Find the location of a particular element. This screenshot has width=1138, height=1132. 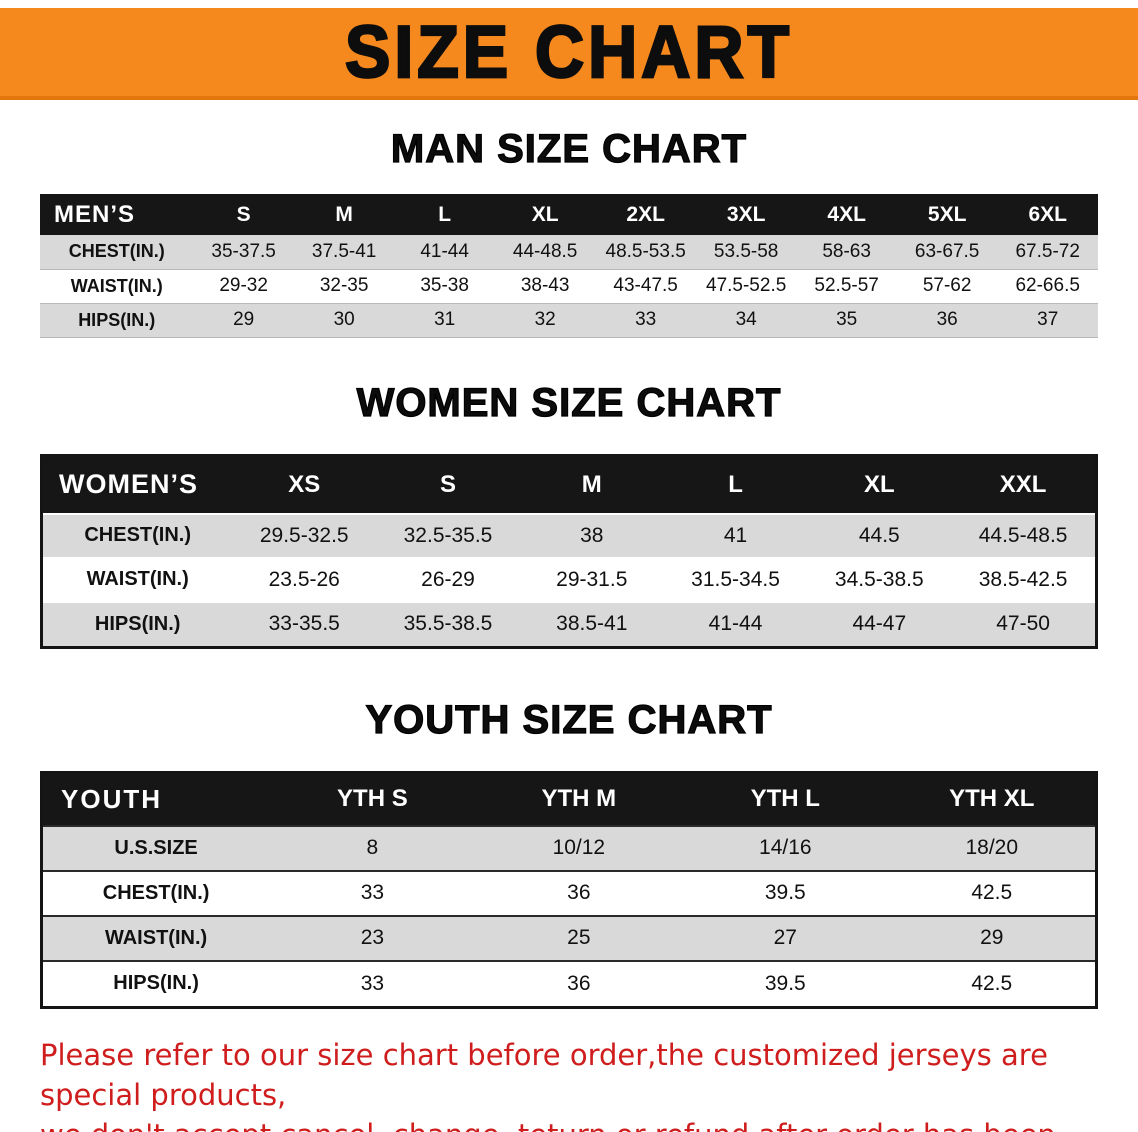

table-header-row: MEN’S S M L XL 2XL 3XL 4XL 5XL 6XL is located at coordinates (569, 214).